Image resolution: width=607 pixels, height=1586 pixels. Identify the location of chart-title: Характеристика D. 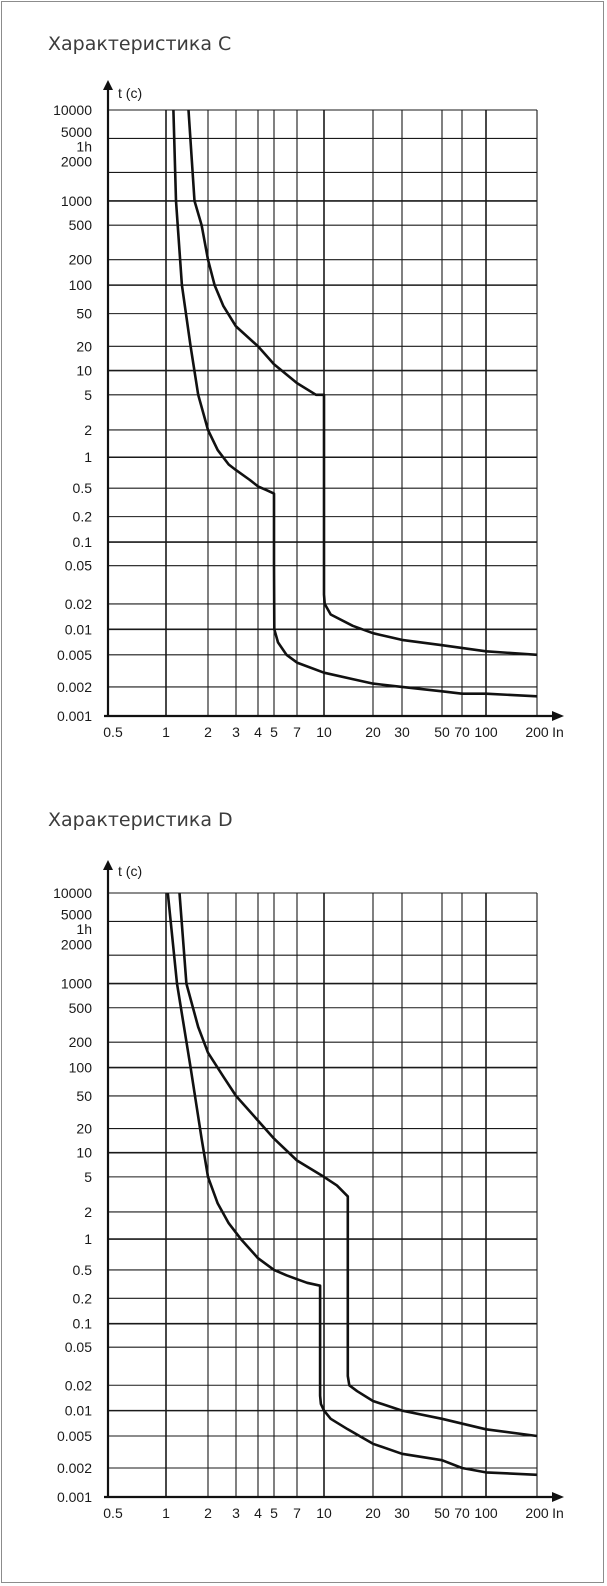
(140, 820).